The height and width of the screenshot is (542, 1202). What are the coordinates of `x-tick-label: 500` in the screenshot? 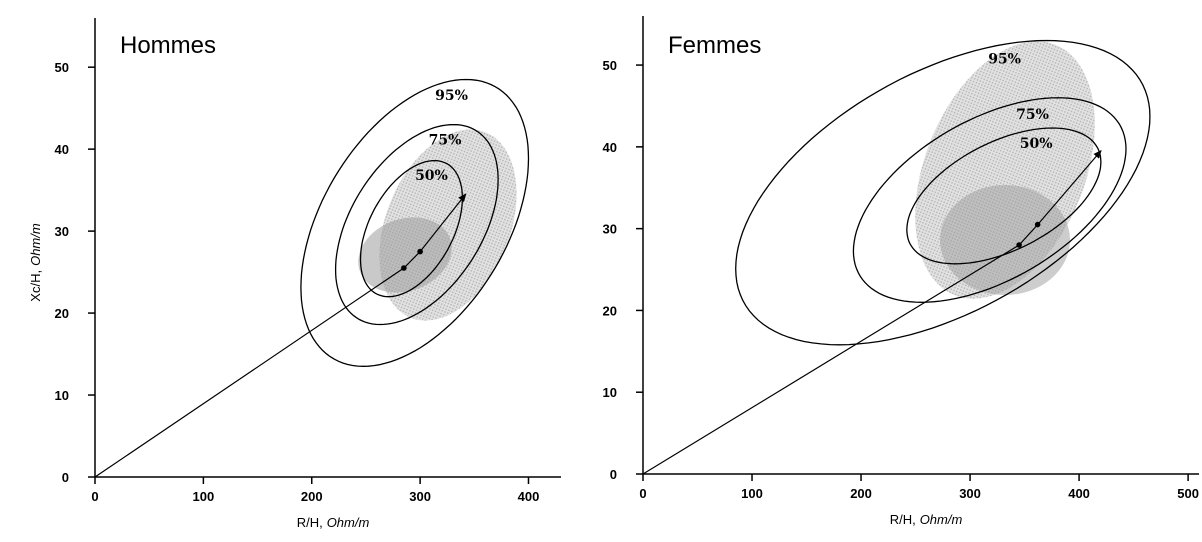 It's located at (1188, 493).